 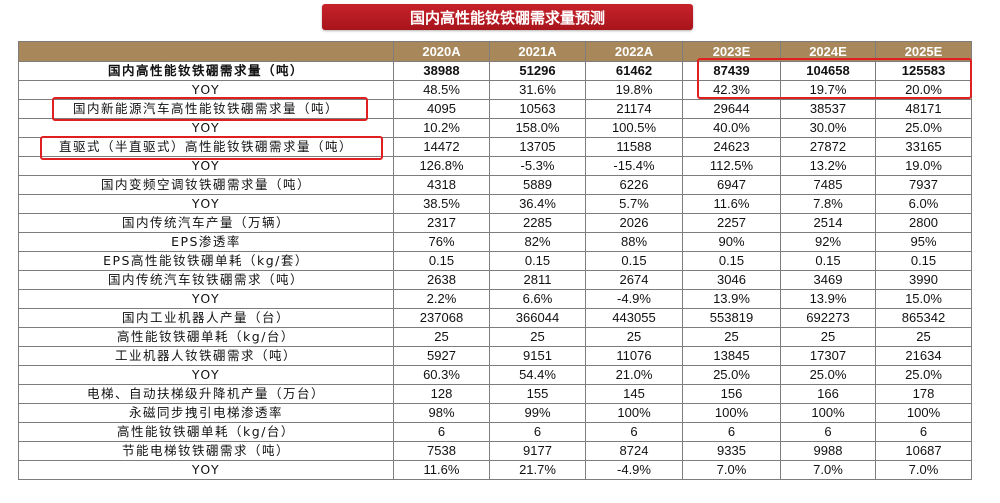 What do you see at coordinates (206, 280) in the screenshot?
I see `row-label: 国内传统汽车钕铁硼需求（吨）` at bounding box center [206, 280].